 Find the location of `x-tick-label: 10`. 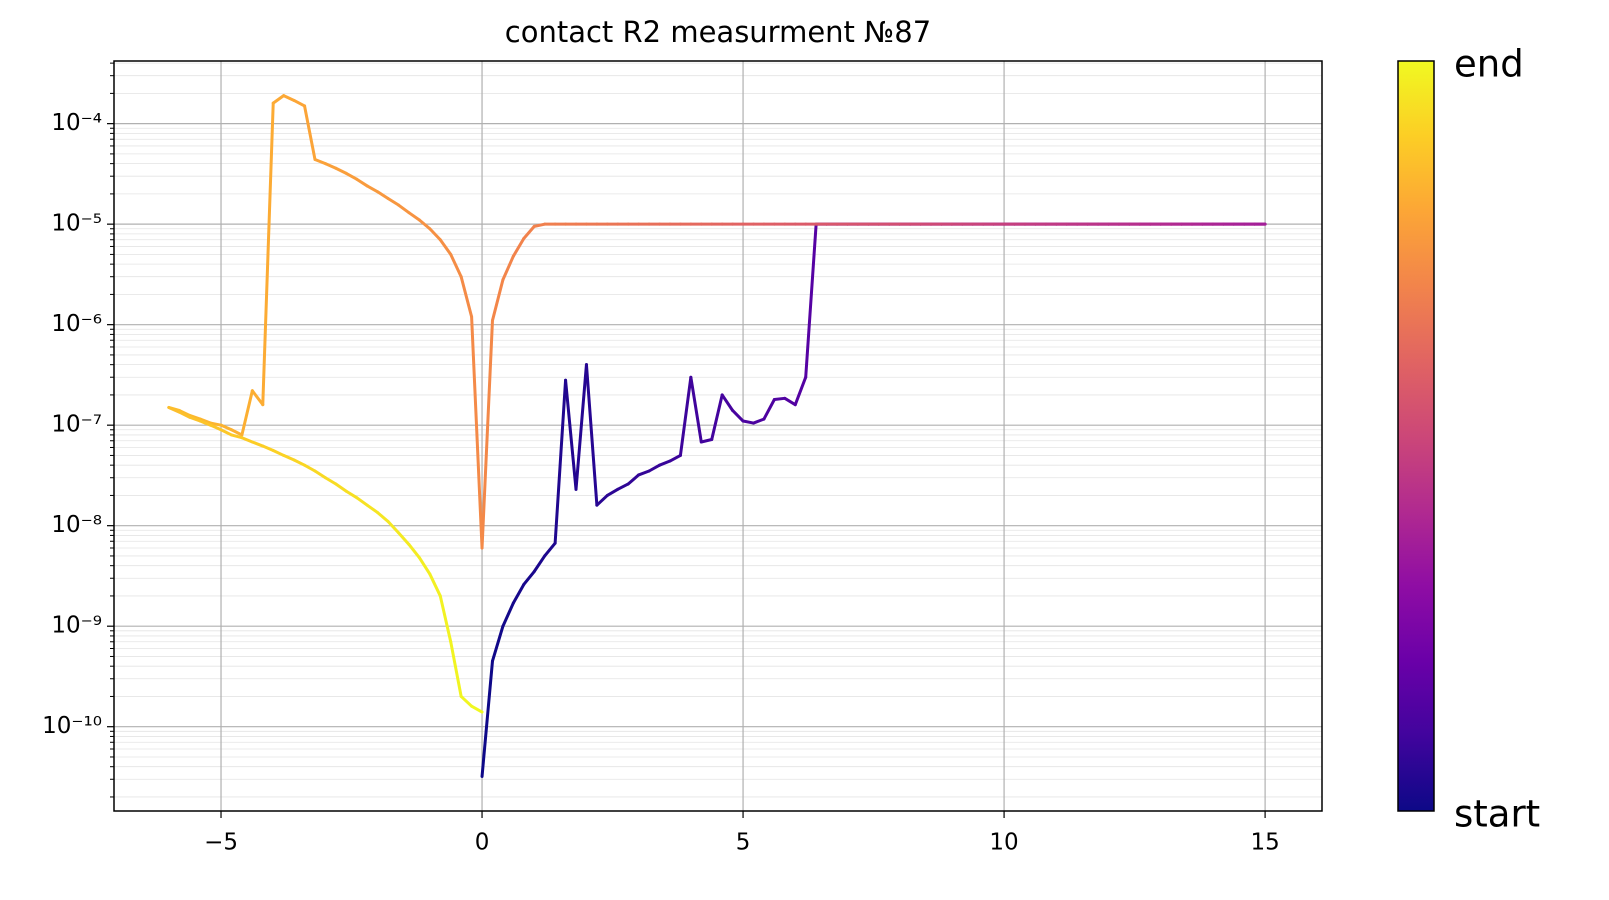

x-tick-label: 10 is located at coordinates (1003, 843).